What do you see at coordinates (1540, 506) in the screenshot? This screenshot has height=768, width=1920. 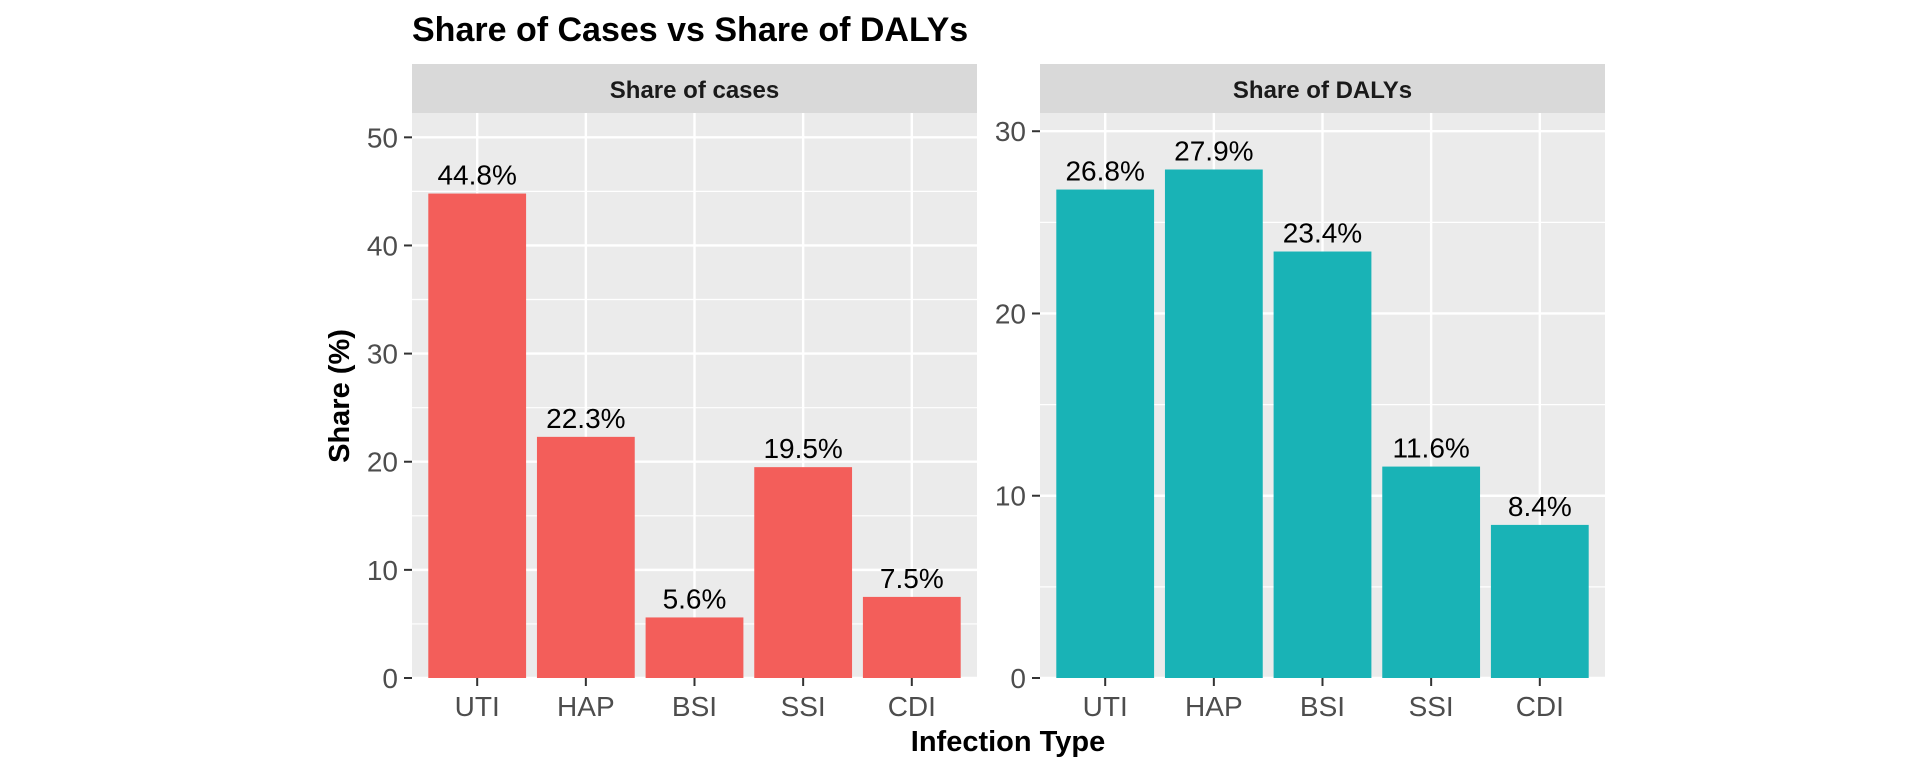 I see `data-label: 8.4%` at bounding box center [1540, 506].